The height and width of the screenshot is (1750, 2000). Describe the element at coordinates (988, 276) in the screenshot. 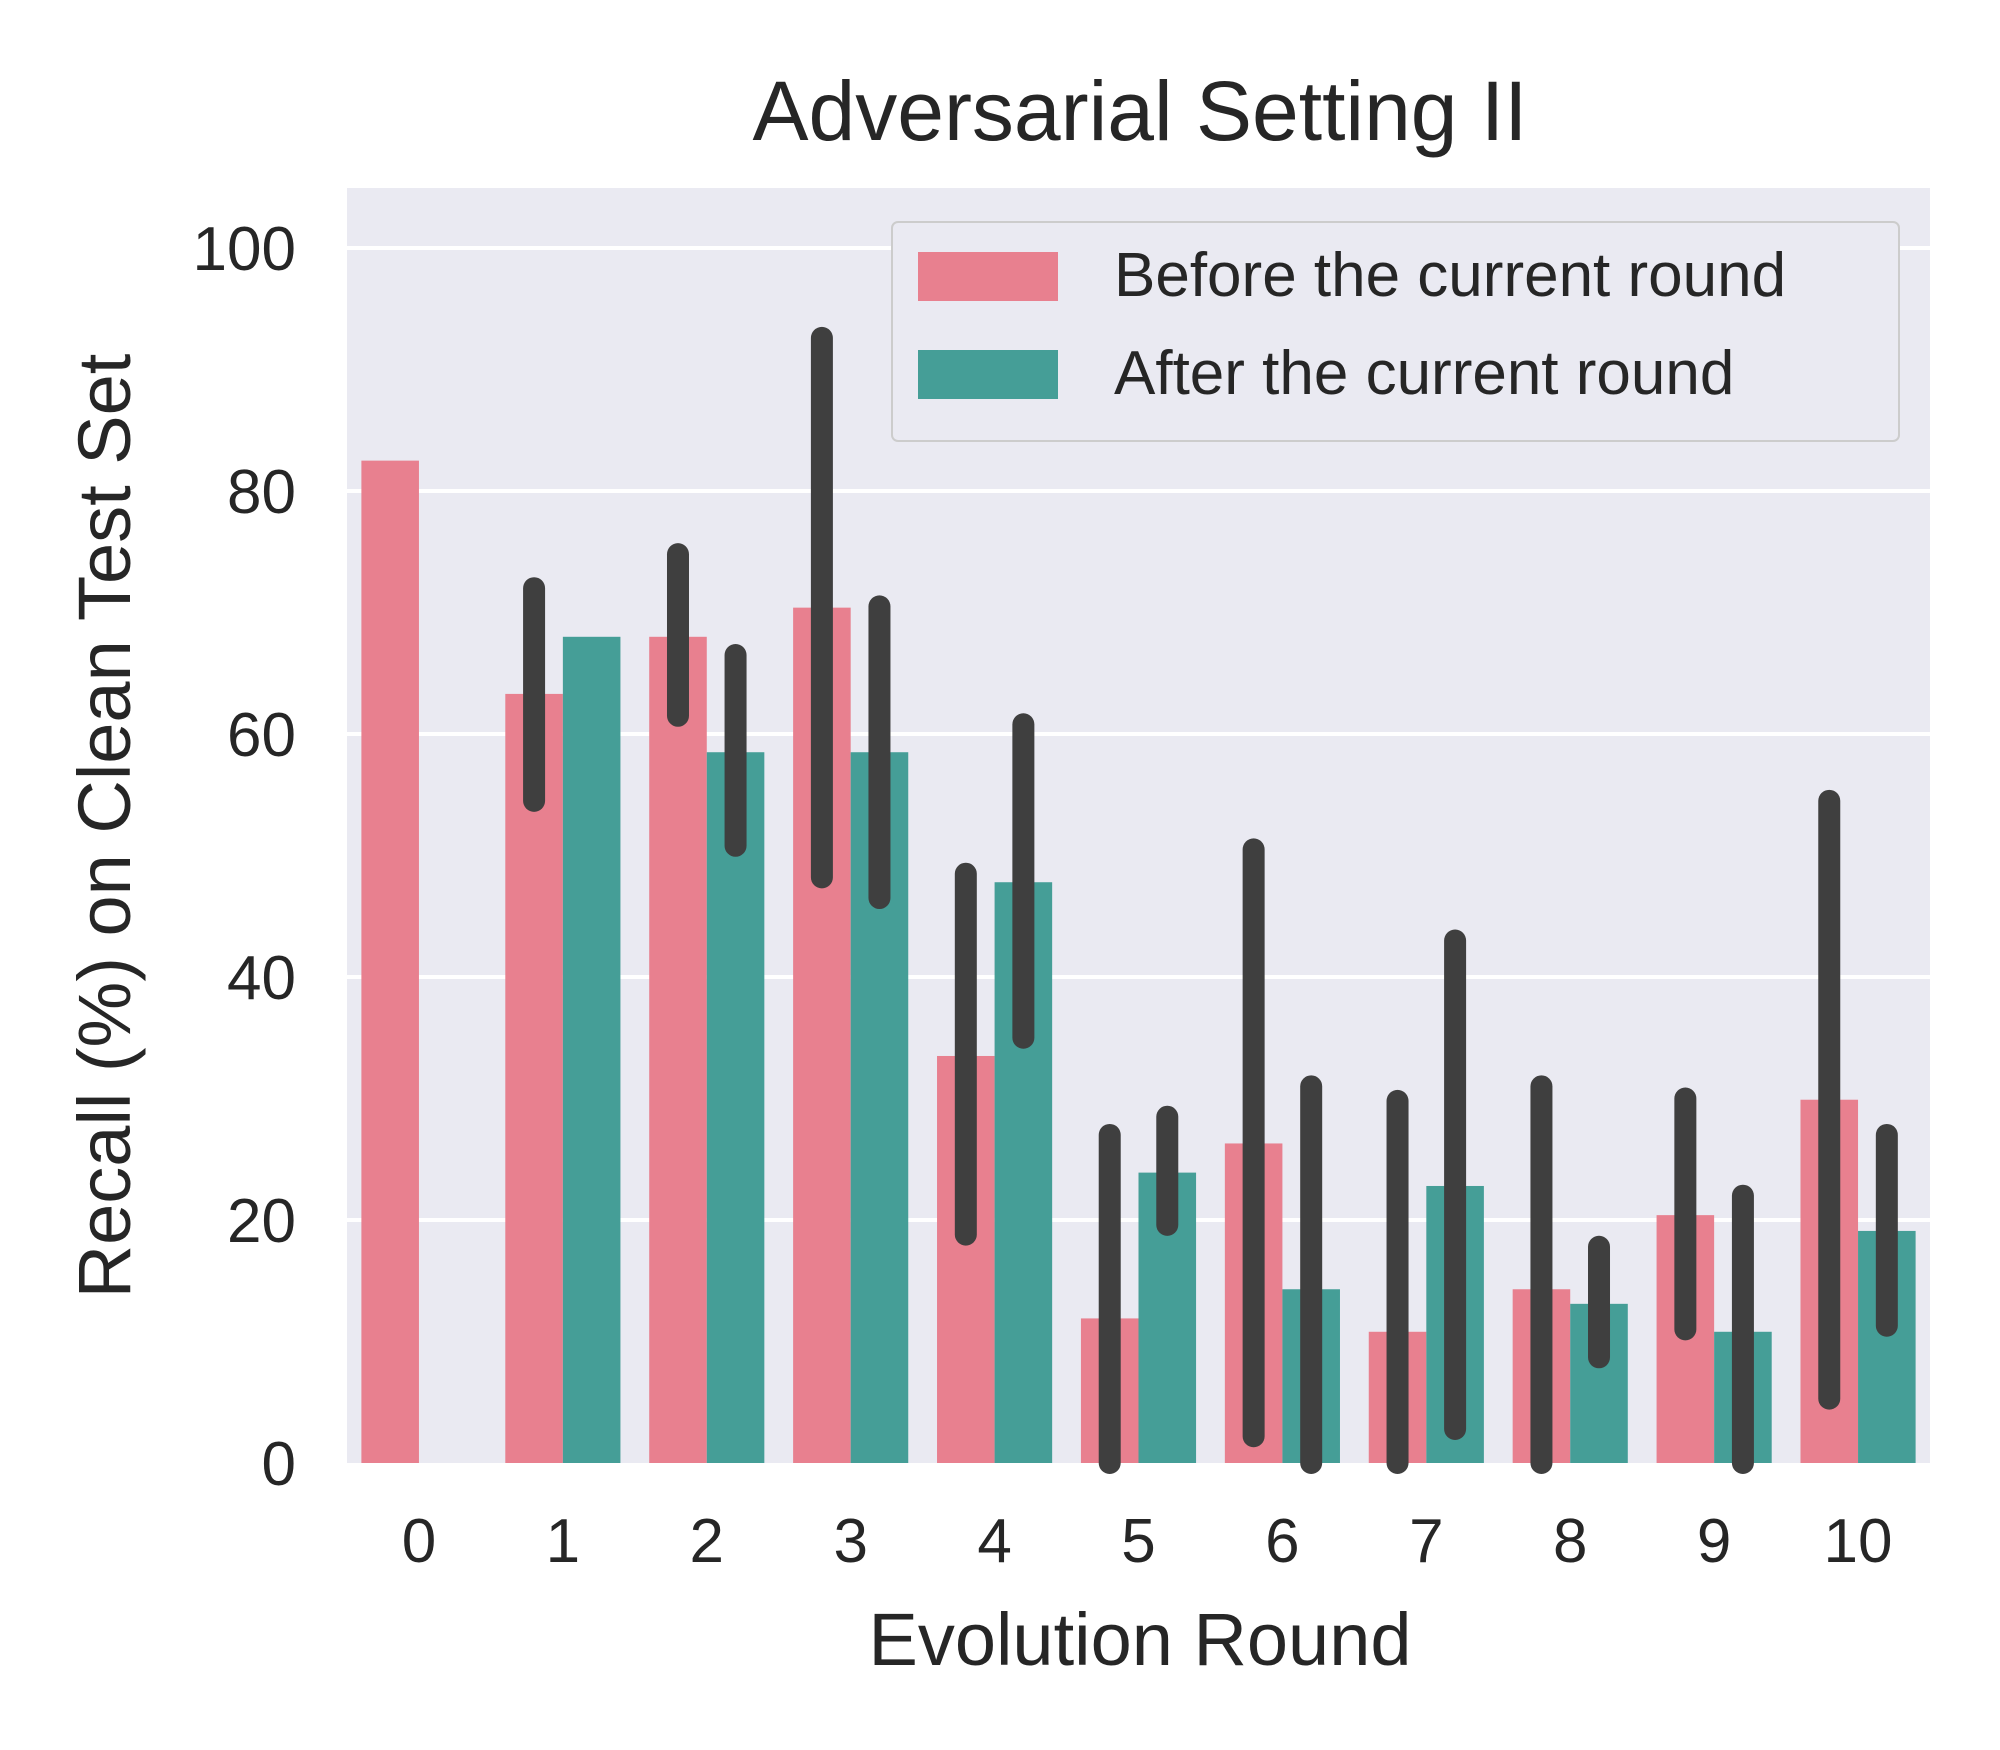

I see `legend-swatch-before` at that location.